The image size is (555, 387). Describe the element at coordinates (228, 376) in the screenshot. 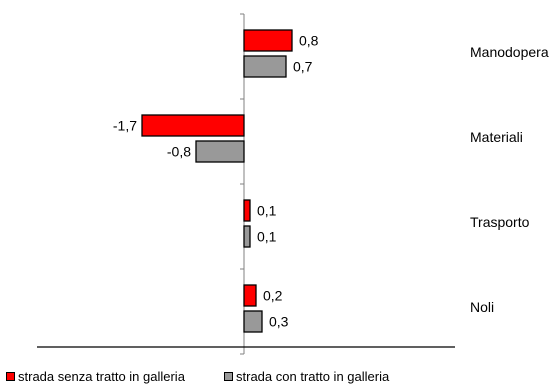

I see `legend-swatch-gray` at that location.